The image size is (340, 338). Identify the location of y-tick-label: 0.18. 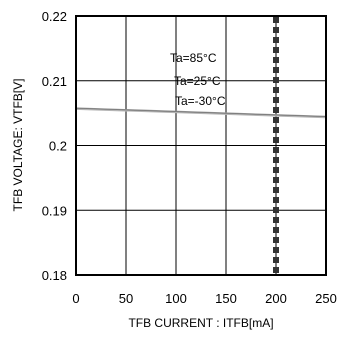
(54, 275).